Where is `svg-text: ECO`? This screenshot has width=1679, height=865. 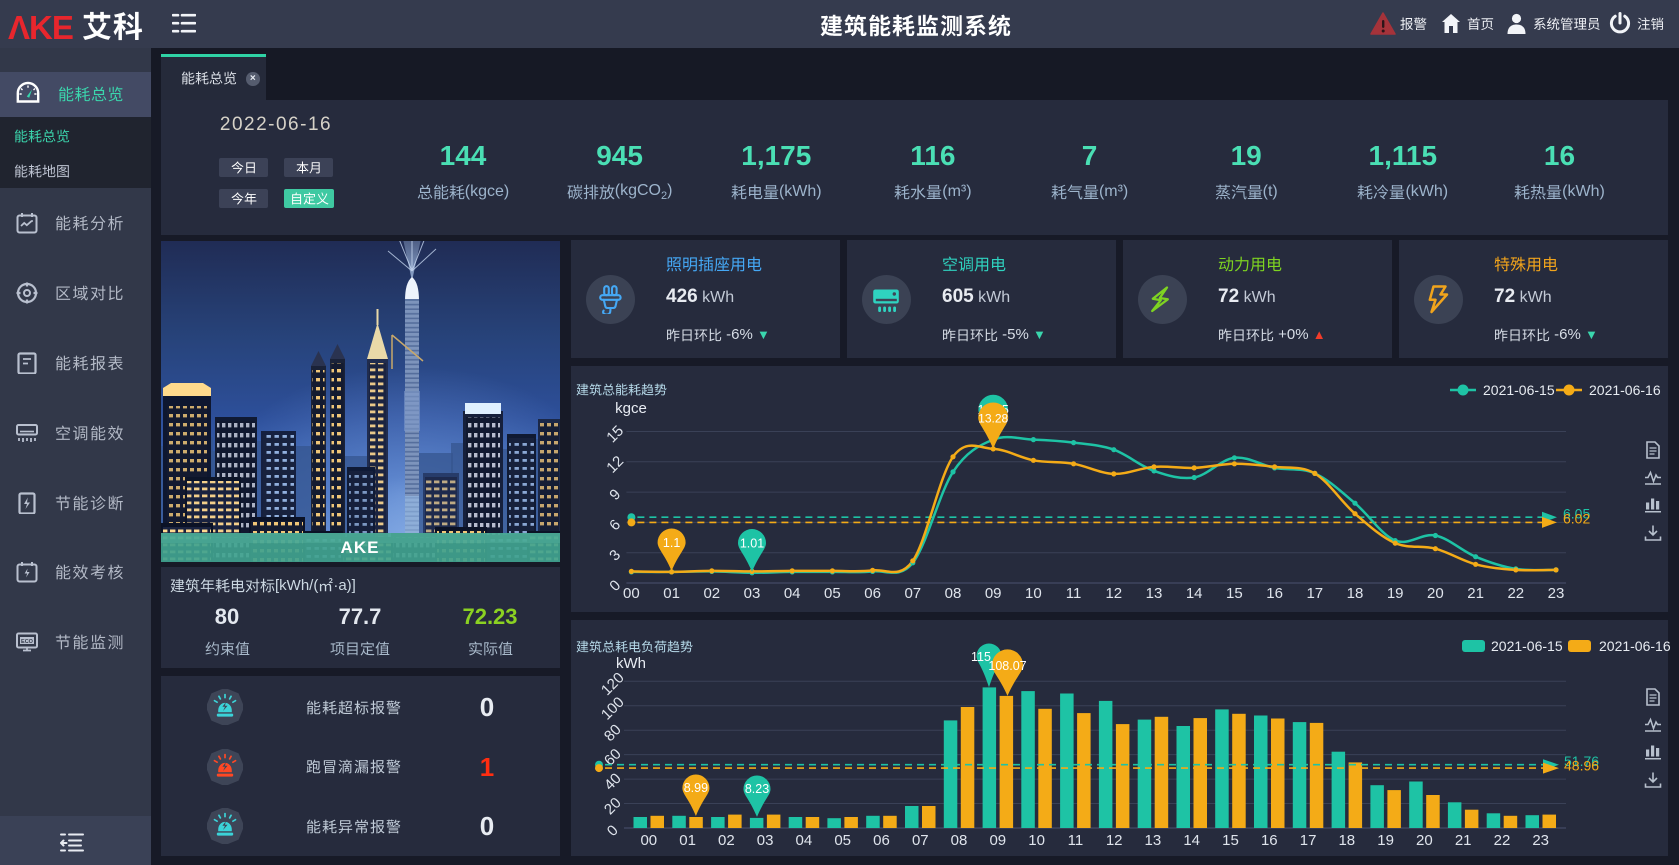 svg-text: ECO is located at coordinates (27, 642).